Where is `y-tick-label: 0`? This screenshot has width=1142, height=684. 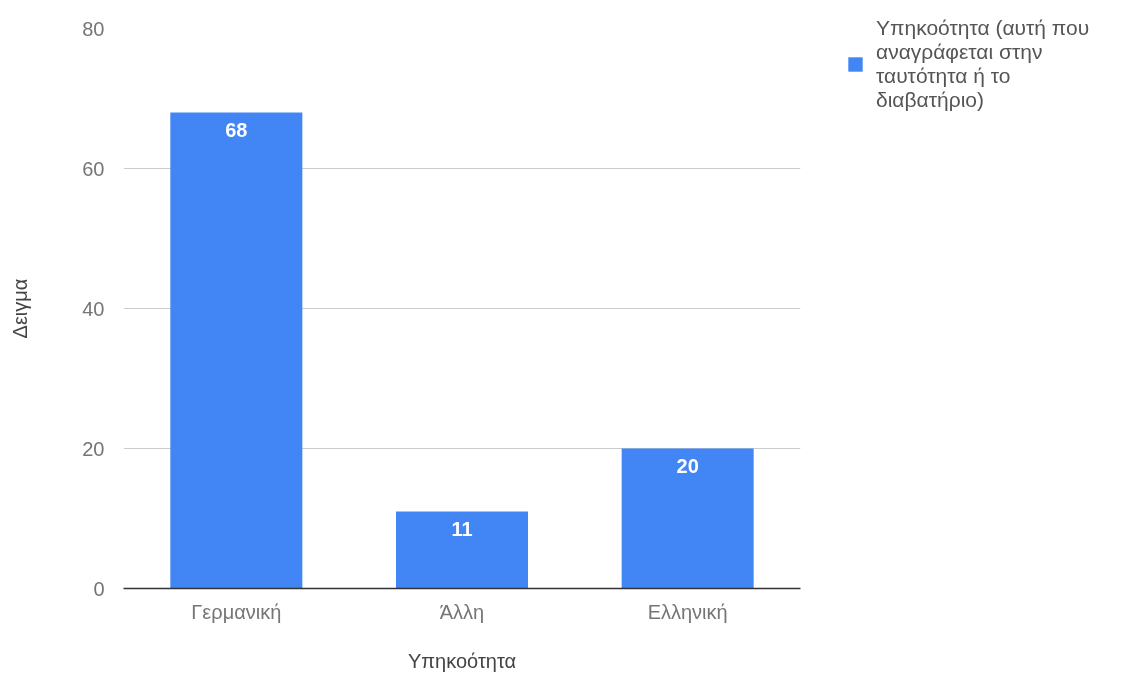
y-tick-label: 0 is located at coordinates (99, 588).